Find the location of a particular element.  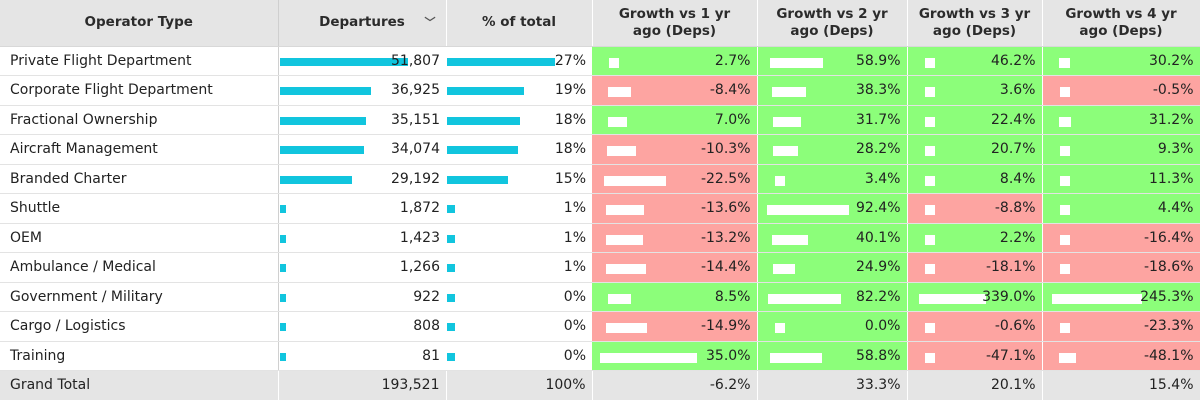

header-growth-3yr: Growth vs 3 yr ago (Deps) is located at coordinates (975, 23).